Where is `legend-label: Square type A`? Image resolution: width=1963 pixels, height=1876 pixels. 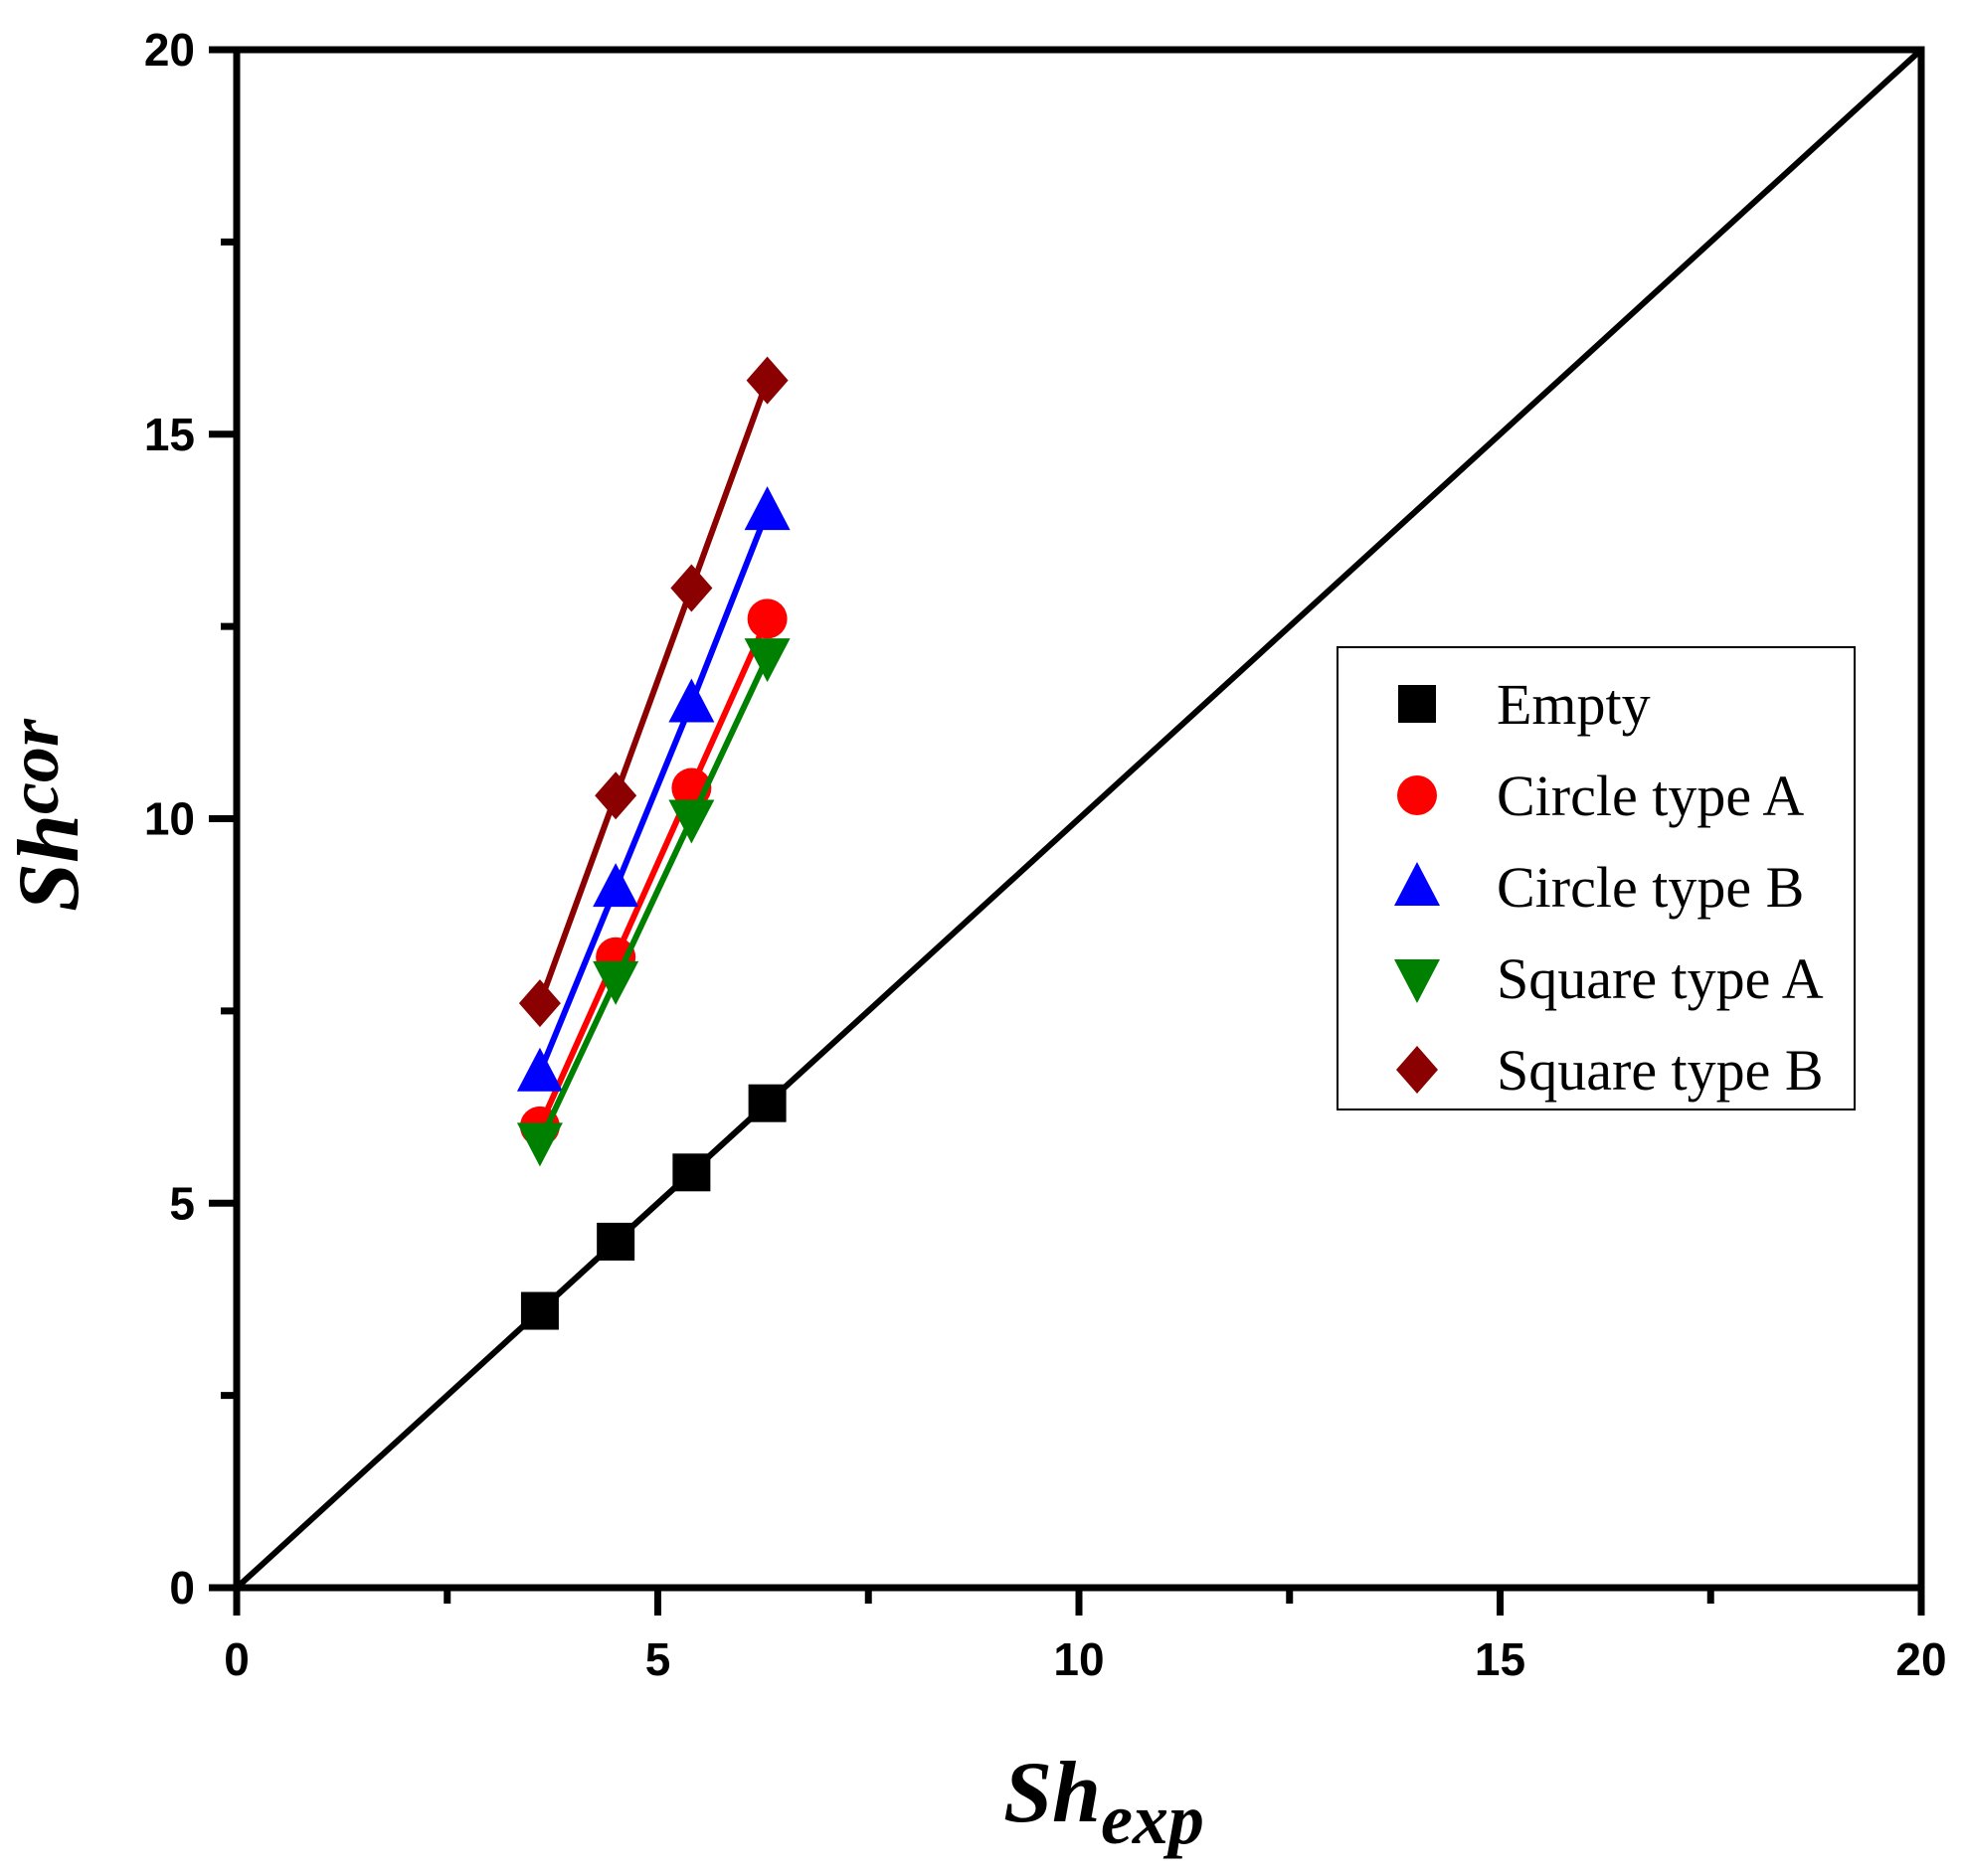 legend-label: Square type A is located at coordinates (1661, 978).